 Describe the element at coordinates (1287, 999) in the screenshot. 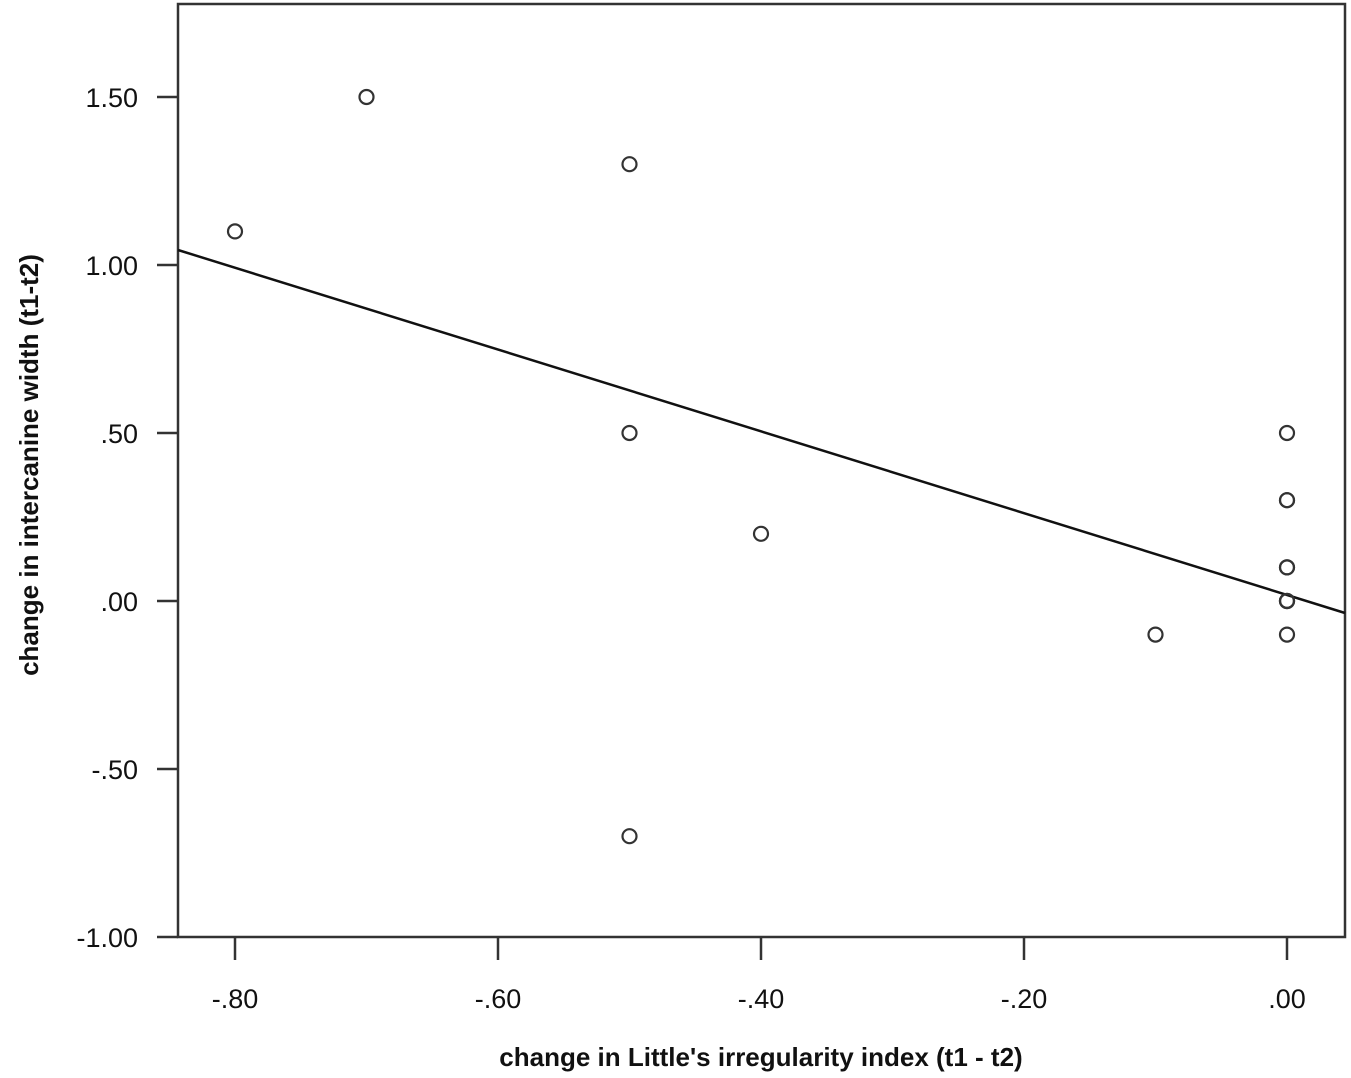

I see `x-tick-label: .00` at that location.